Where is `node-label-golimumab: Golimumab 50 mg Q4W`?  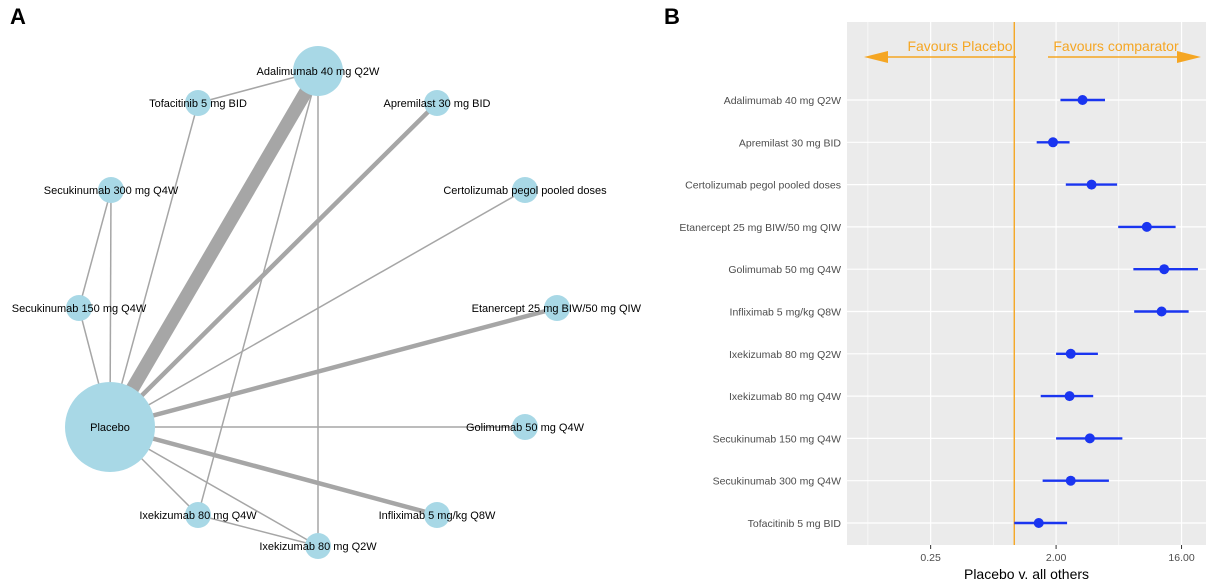 node-label-golimumab: Golimumab 50 mg Q4W is located at coordinates (525, 428).